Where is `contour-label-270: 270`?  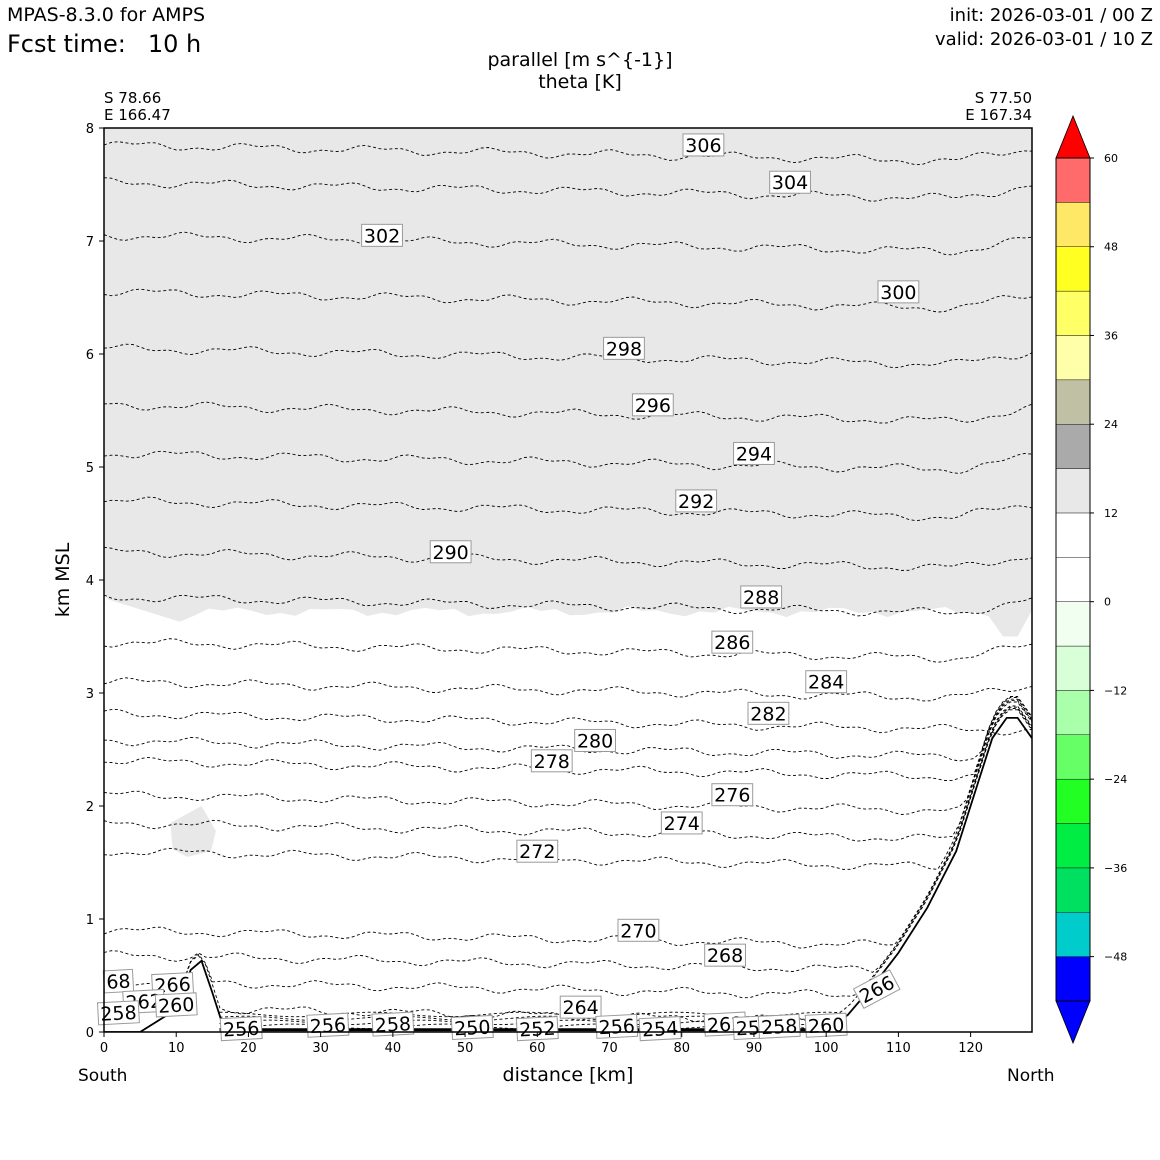
contour-label-270: 270 is located at coordinates (638, 930).